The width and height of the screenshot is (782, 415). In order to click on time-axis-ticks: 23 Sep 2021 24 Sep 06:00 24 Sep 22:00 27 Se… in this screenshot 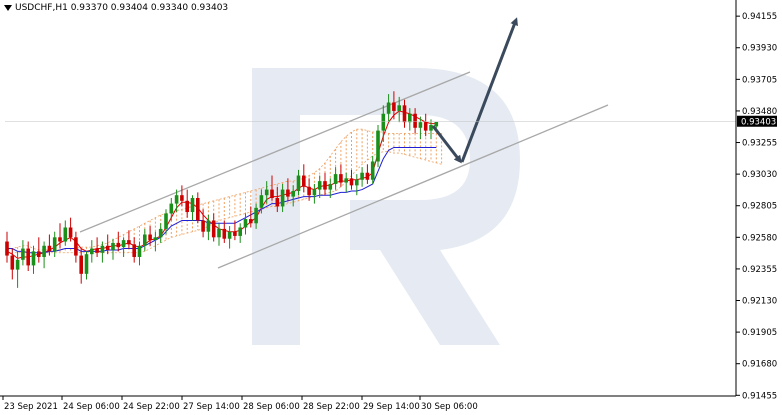, I will do `click(240, 404)`.